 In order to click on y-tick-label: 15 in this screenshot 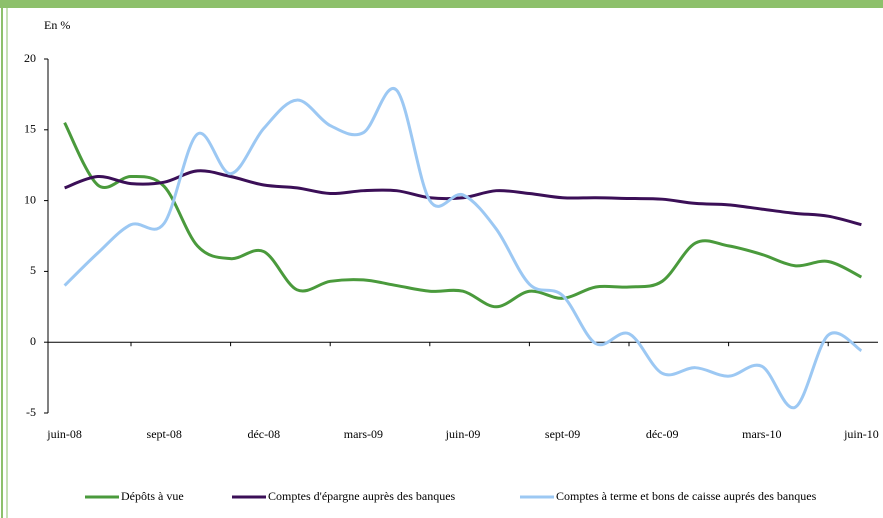, I will do `click(30, 129)`.